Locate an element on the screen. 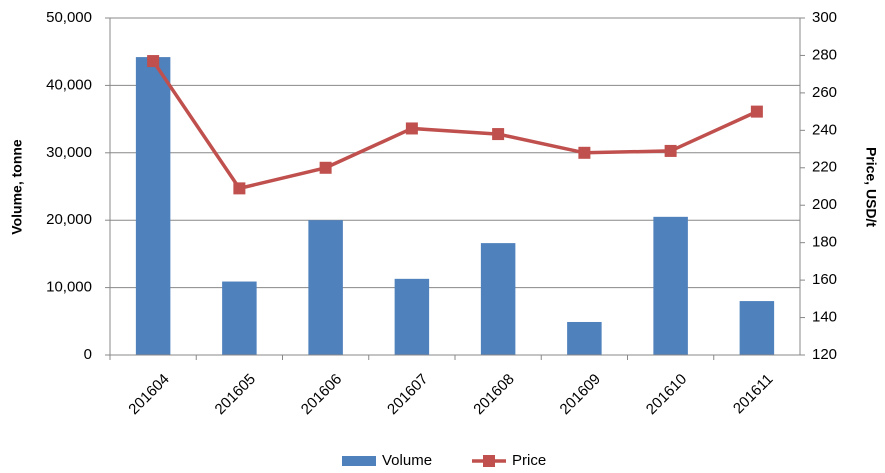 The image size is (885, 473). x-tick-label: 201611 is located at coordinates (753, 394).